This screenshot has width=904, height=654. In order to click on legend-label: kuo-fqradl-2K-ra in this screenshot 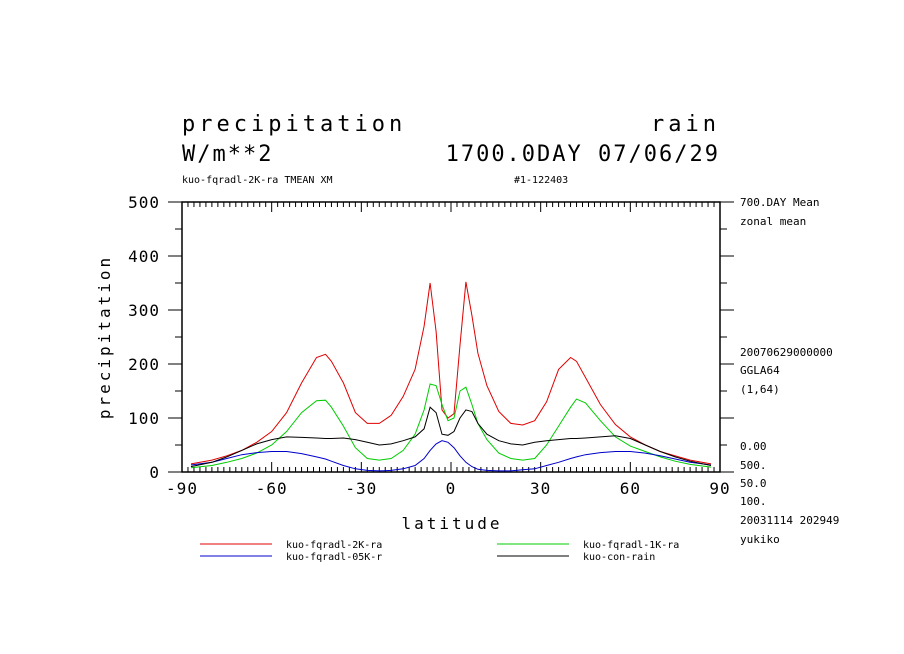, I will do `click(334, 545)`.